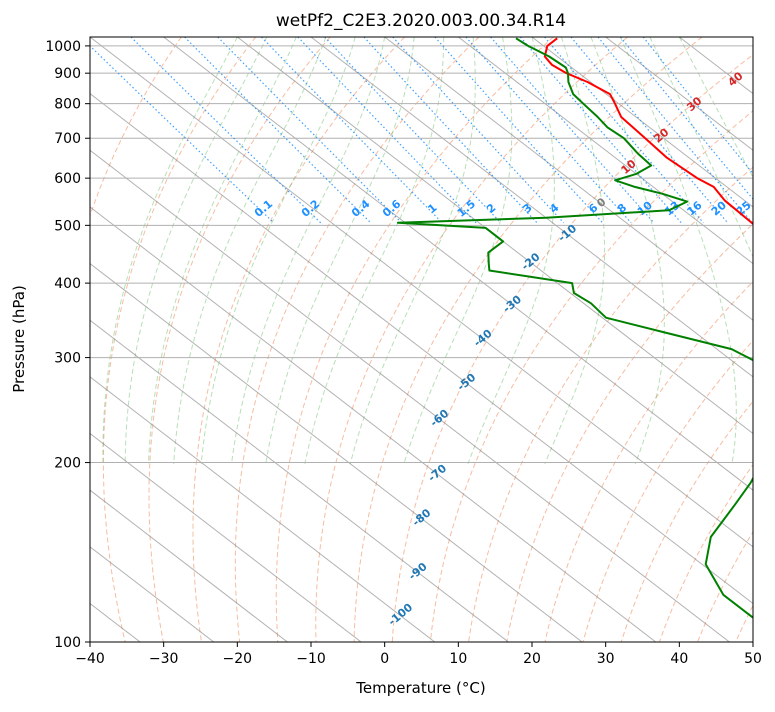 This screenshot has width=775, height=712. I want to click on y-tick-label: 800, so click(67, 105).